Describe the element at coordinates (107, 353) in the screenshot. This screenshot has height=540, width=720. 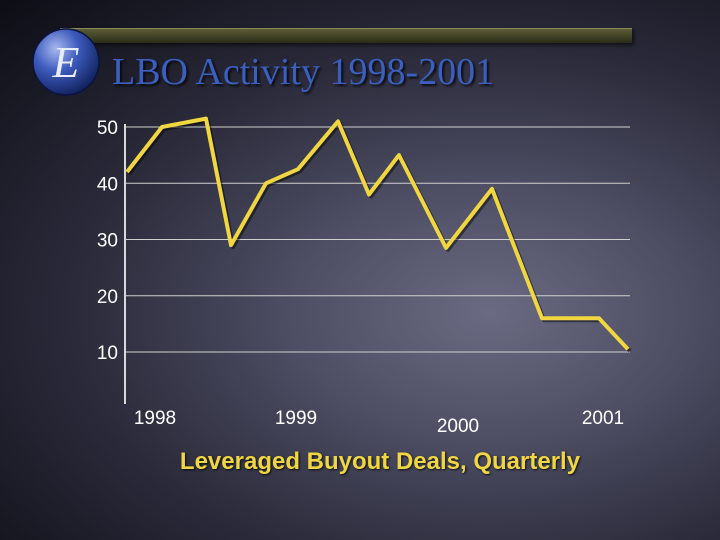
I see `y-tick-label: 10` at that location.